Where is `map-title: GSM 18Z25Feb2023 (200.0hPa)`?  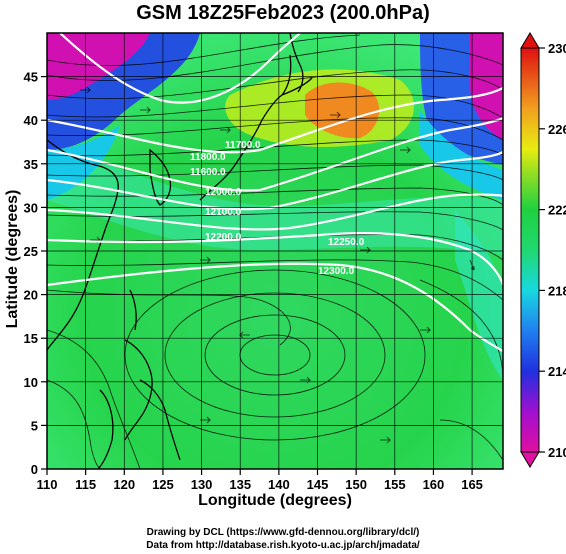
map-title: GSM 18Z25Feb2023 (200.0hPa) is located at coordinates (283, 13).